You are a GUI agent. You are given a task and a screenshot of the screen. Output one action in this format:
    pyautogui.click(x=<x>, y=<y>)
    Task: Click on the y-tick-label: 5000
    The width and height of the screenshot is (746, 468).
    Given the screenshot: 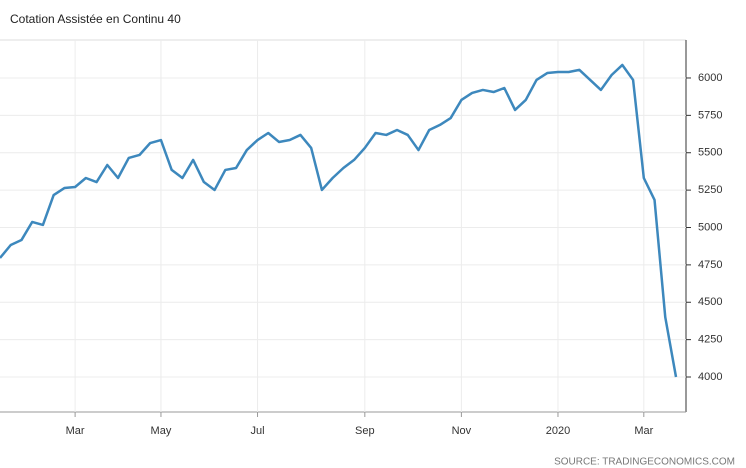 What is the action you would take?
    pyautogui.click(x=710, y=227)
    